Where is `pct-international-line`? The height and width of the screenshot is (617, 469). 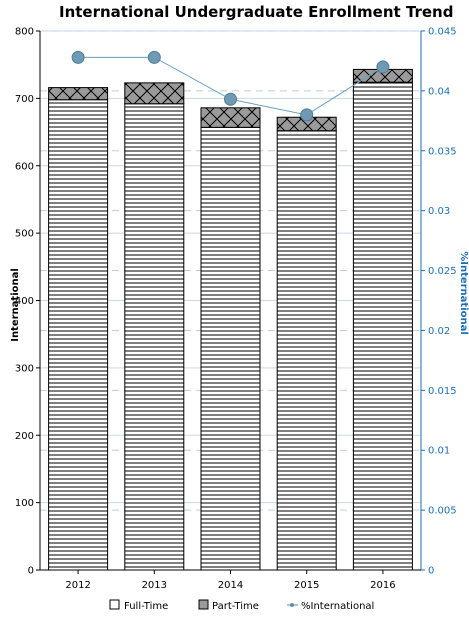 pct-international-line is located at coordinates (230, 86).